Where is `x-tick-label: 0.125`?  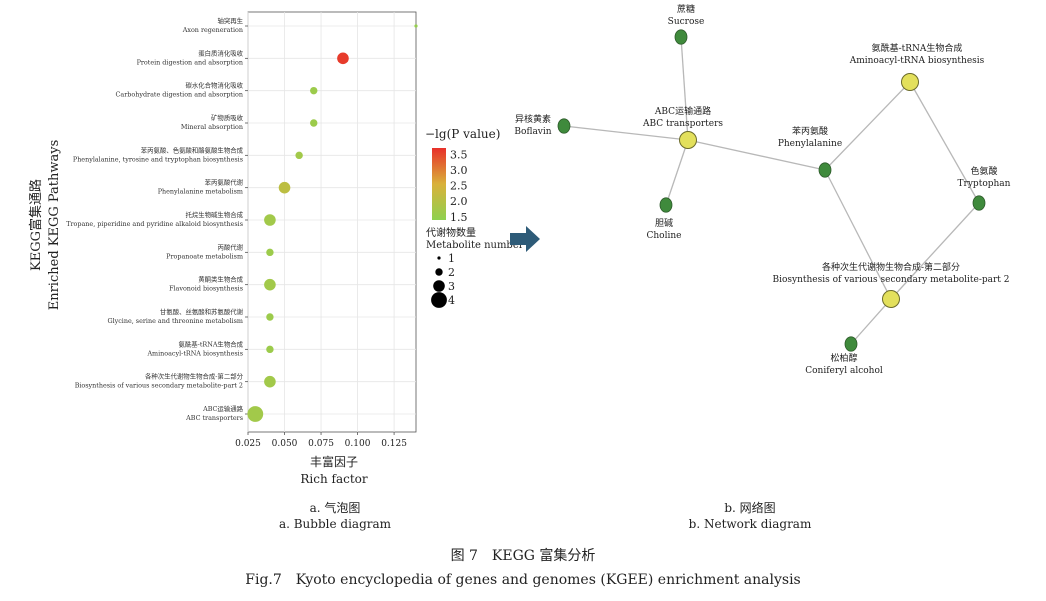 x-tick-label: 0.125 is located at coordinates (394, 444).